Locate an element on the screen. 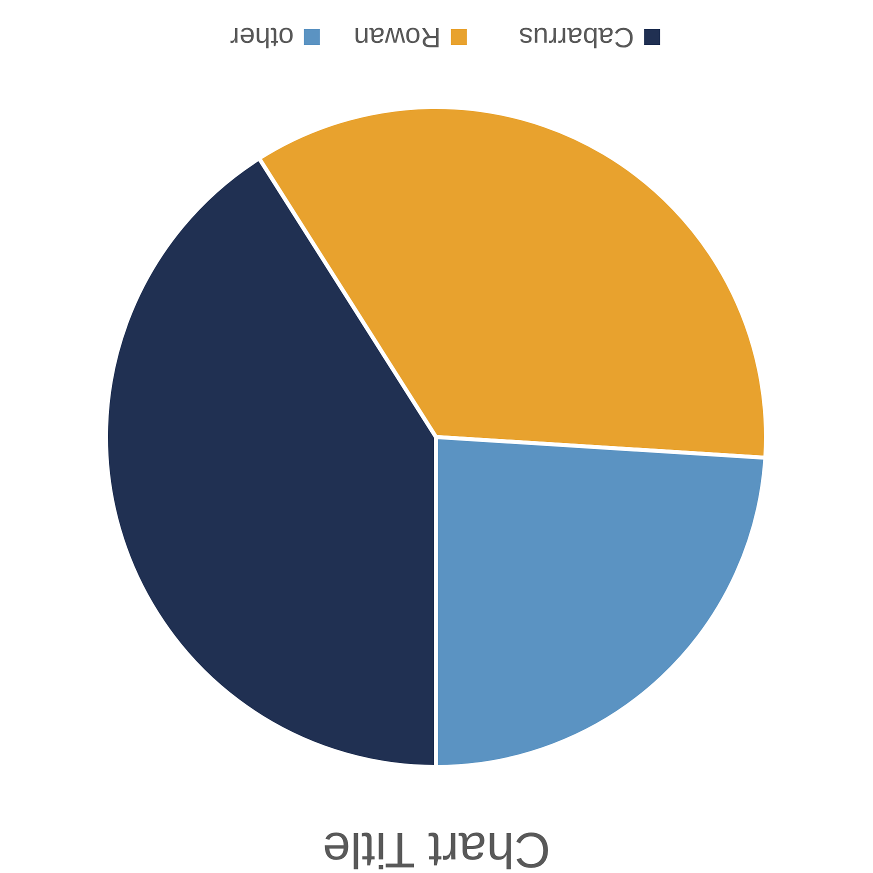 This screenshot has height=873, width=873. legend-label: other is located at coordinates (262, 37).